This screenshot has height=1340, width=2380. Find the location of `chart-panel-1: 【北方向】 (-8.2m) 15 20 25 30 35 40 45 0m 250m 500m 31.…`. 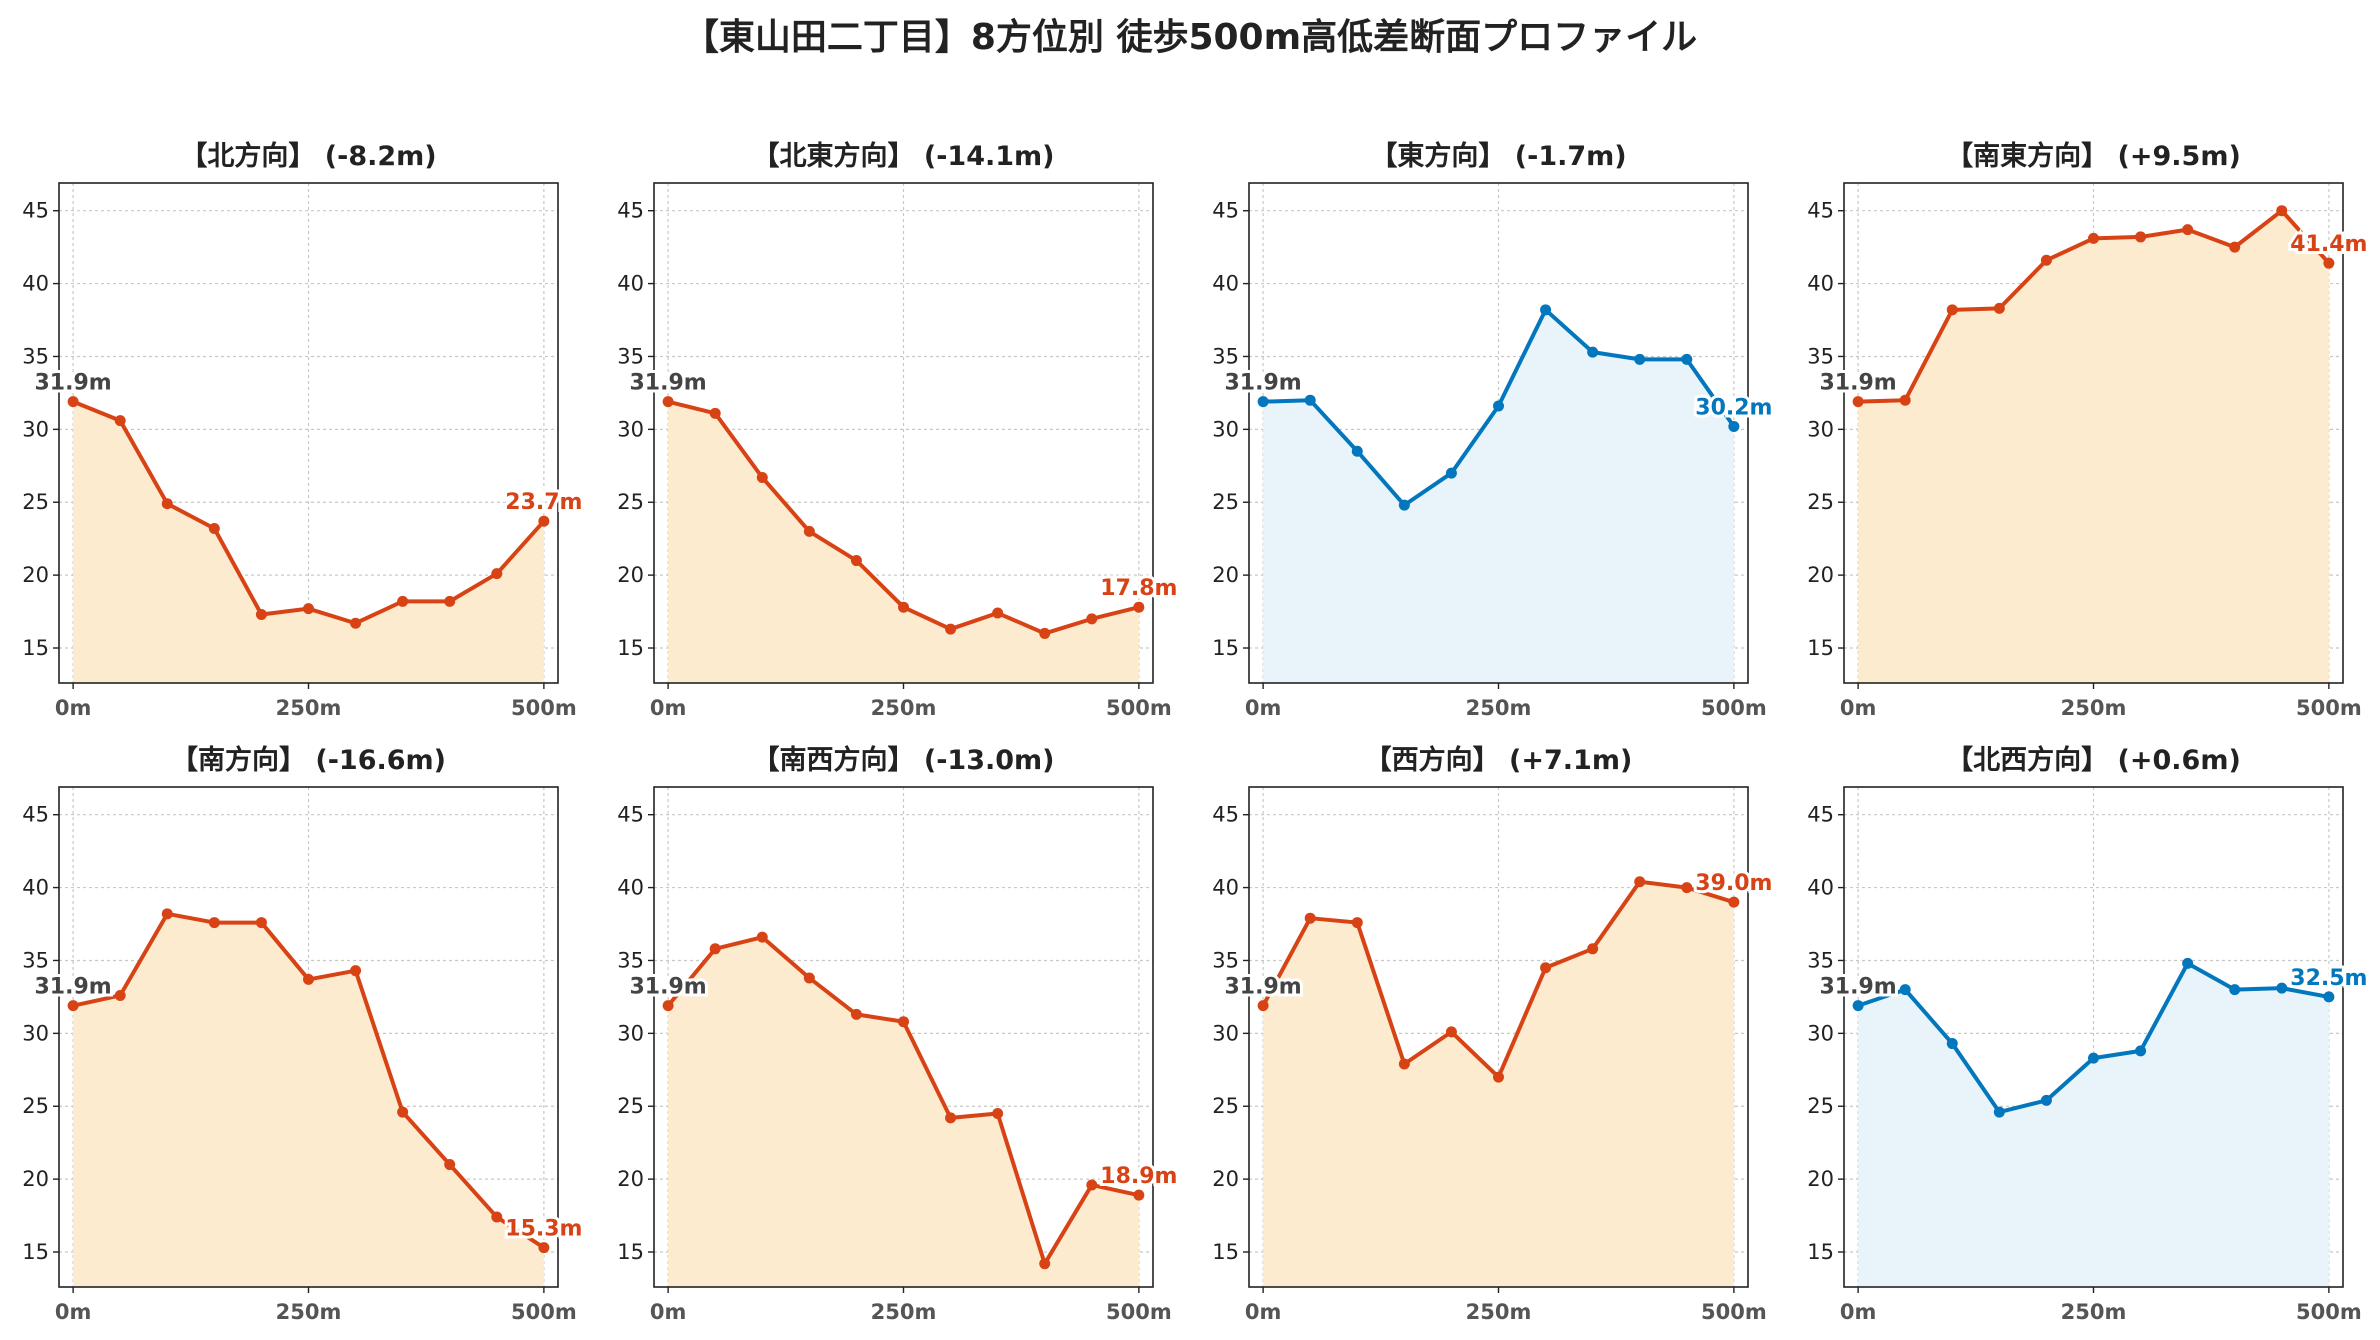

chart-panel-1: 【北方向】 (-8.2m) 15 20 25 30 35 40 45 0m 250m 500m 31.… is located at coordinates (303, 430).